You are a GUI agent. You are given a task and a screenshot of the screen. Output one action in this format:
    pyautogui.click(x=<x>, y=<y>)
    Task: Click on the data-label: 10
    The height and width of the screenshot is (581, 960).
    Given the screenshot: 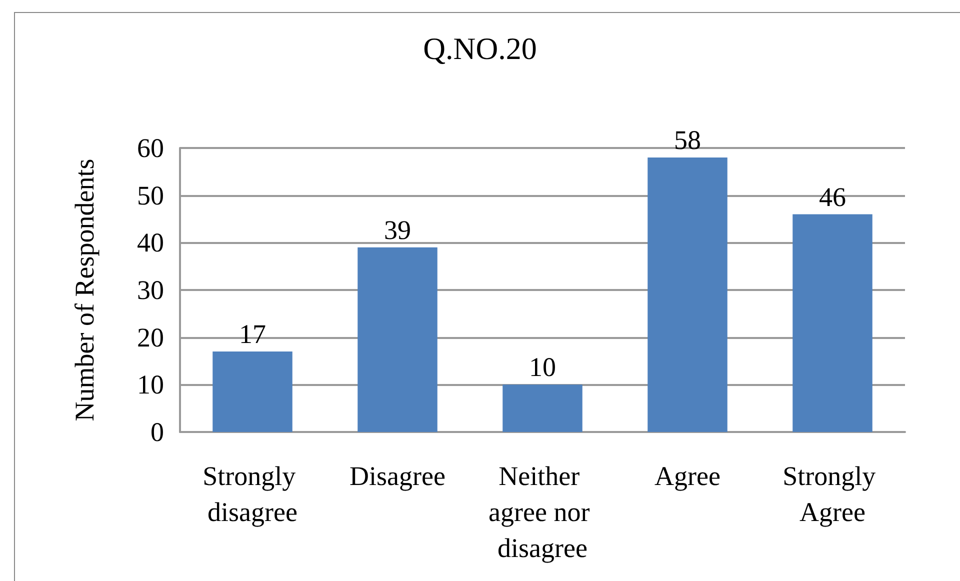 What is the action you would take?
    pyautogui.click(x=542, y=367)
    